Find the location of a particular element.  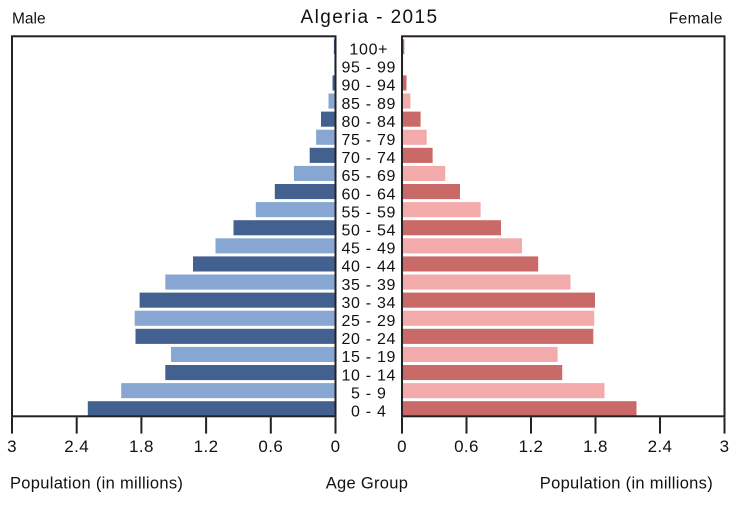

svg-text: 15 - 19 is located at coordinates (368, 357).